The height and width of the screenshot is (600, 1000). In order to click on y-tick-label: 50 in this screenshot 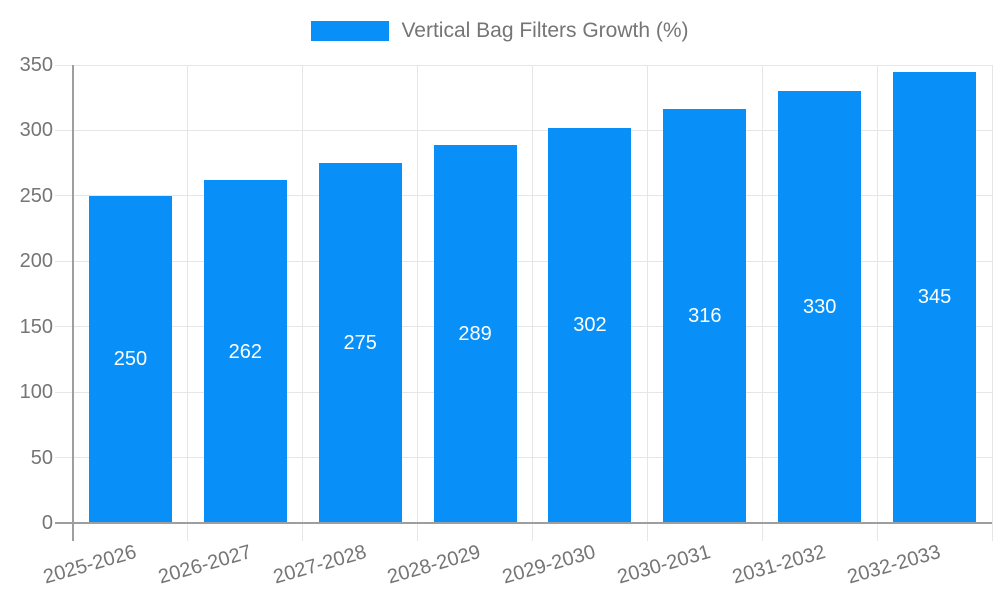, I will do `click(41, 457)`.